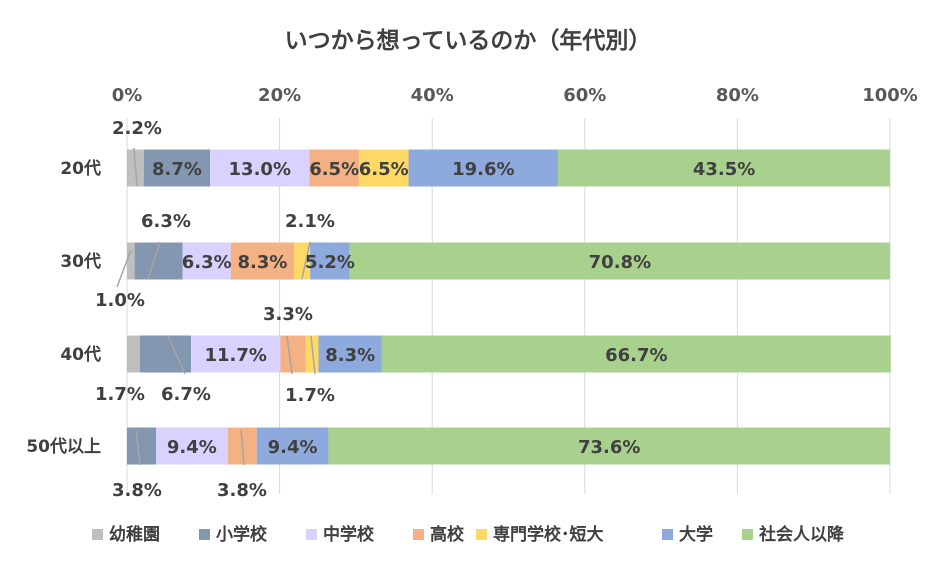 The height and width of the screenshot is (571, 946). What do you see at coordinates (432, 95) in the screenshot?
I see `x-tick-label: 40%` at bounding box center [432, 95].